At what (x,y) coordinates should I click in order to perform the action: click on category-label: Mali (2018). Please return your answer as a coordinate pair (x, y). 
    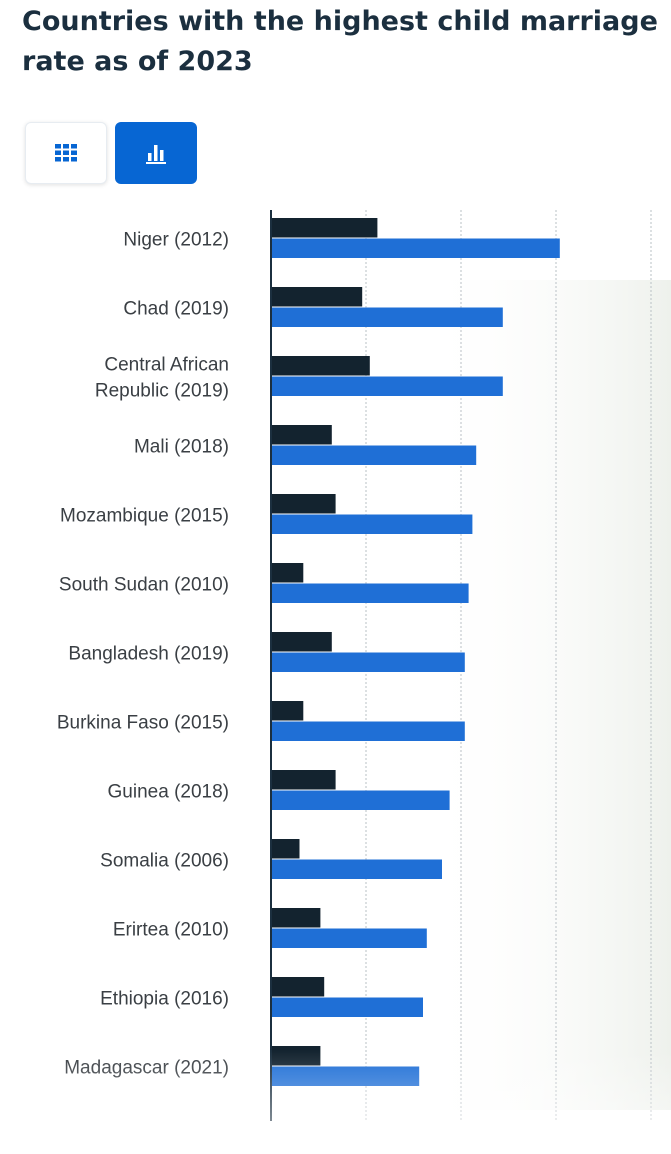
    Looking at the image, I should click on (181, 447).